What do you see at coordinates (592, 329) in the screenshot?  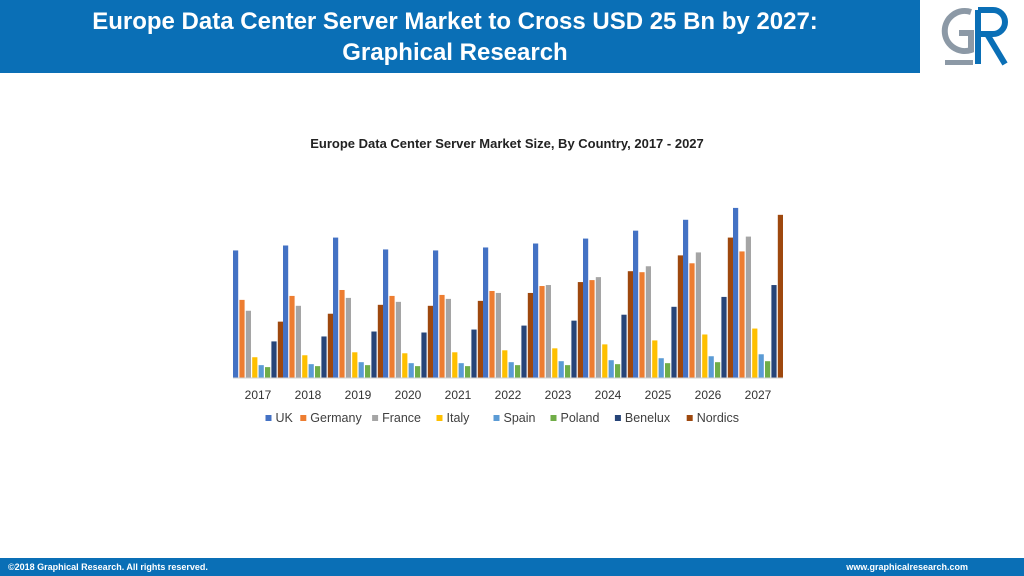 I see `bar-germany-2024` at bounding box center [592, 329].